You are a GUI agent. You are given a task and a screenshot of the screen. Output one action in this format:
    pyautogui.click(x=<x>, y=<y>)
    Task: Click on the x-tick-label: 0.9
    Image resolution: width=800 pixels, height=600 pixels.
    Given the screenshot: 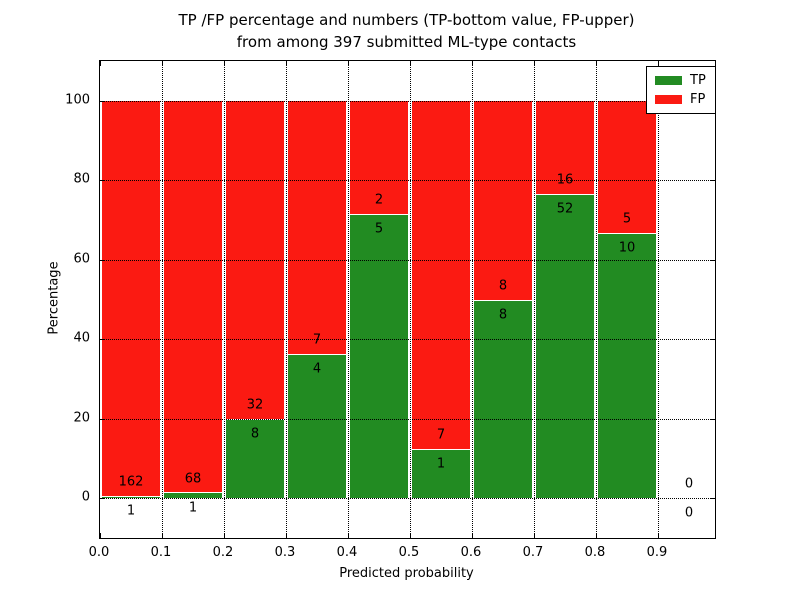 What is the action you would take?
    pyautogui.click(x=657, y=552)
    